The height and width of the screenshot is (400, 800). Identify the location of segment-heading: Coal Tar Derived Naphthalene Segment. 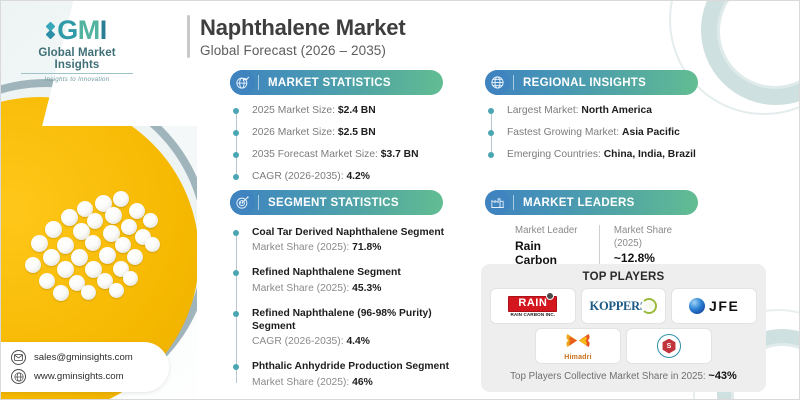
(348, 232).